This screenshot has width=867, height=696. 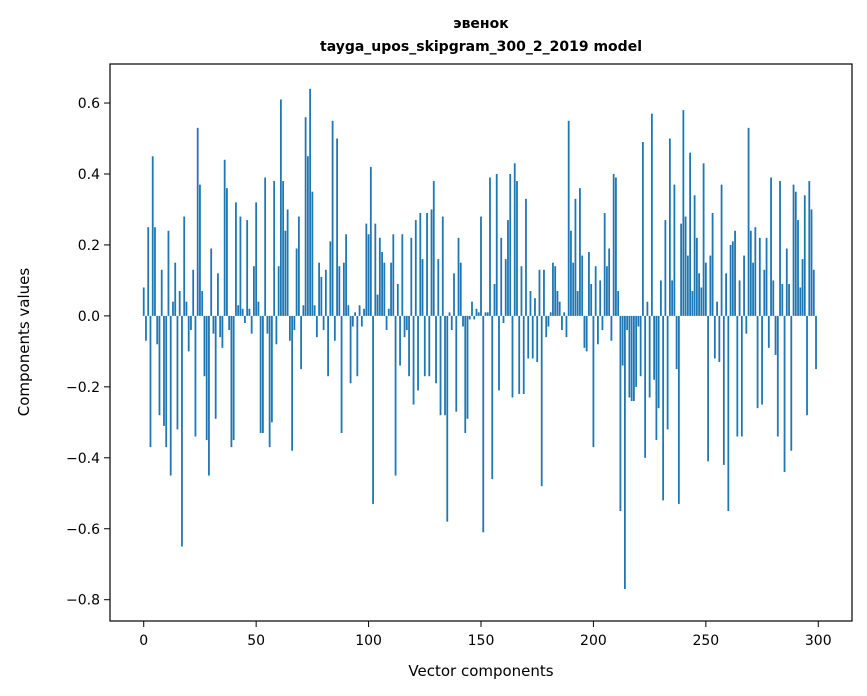 I want to click on x-tick-label: 0, so click(x=143, y=641).